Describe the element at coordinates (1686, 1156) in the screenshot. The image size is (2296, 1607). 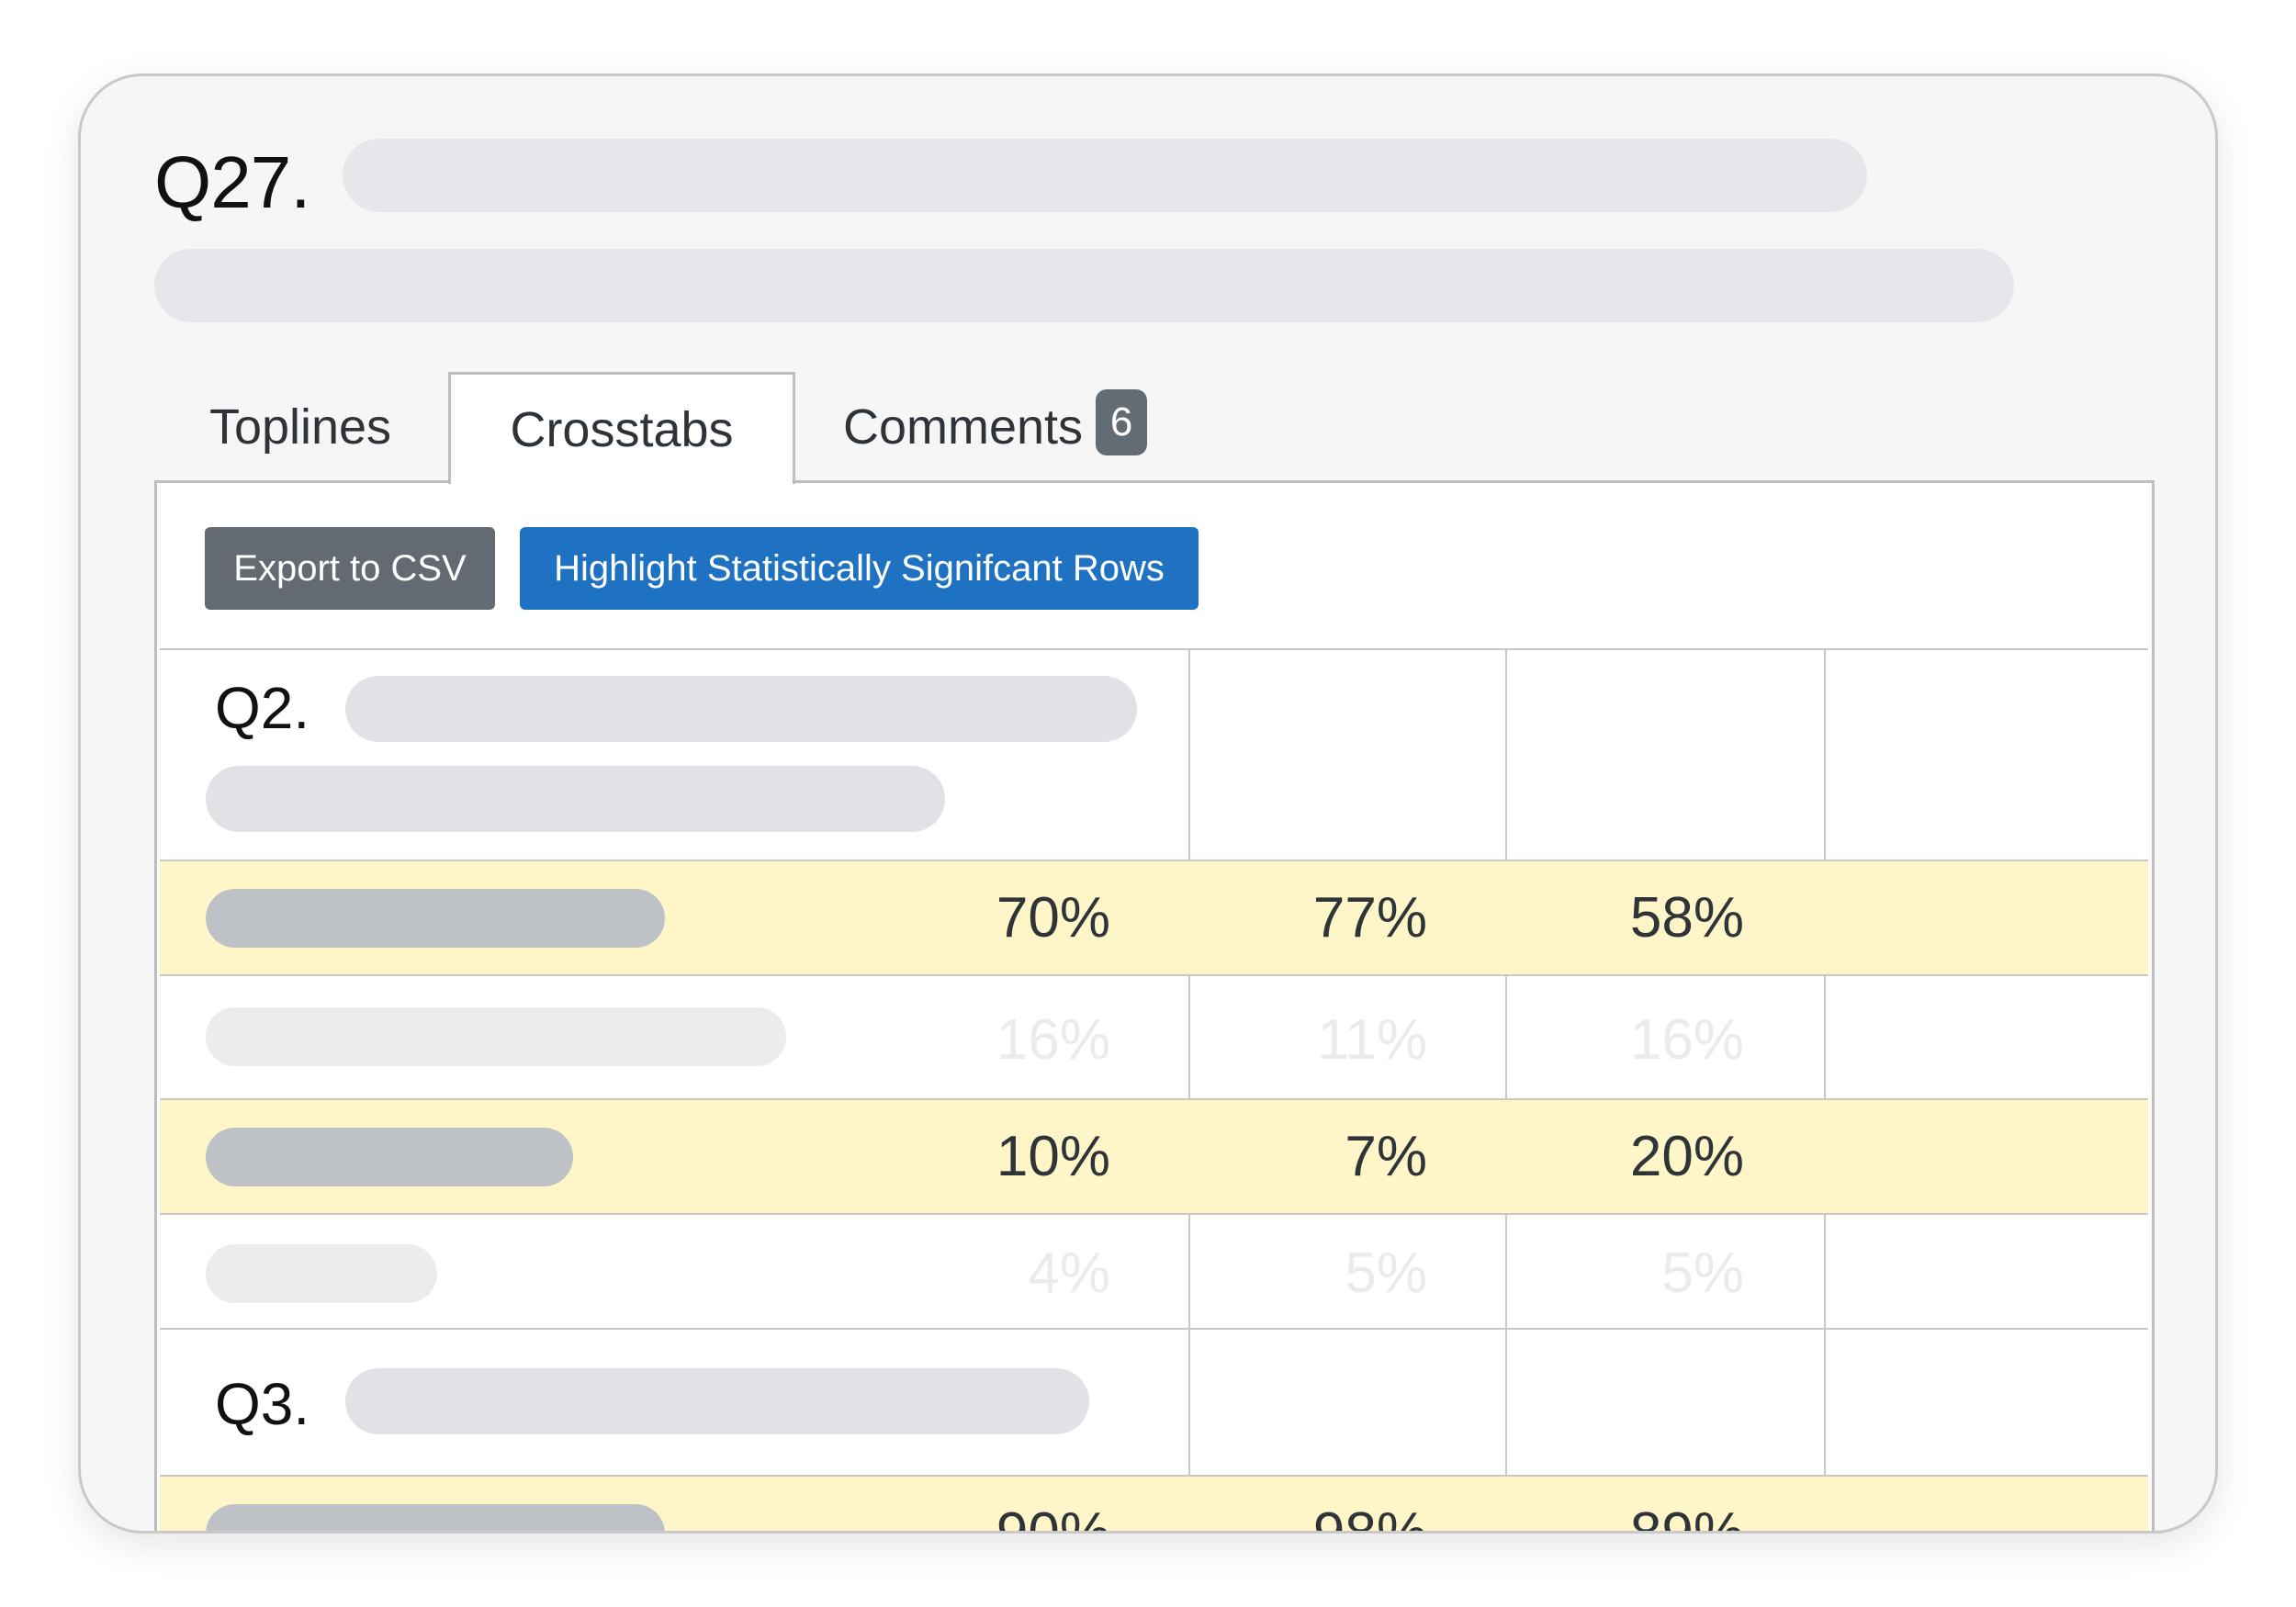
I see `cell-value: 20%` at that location.